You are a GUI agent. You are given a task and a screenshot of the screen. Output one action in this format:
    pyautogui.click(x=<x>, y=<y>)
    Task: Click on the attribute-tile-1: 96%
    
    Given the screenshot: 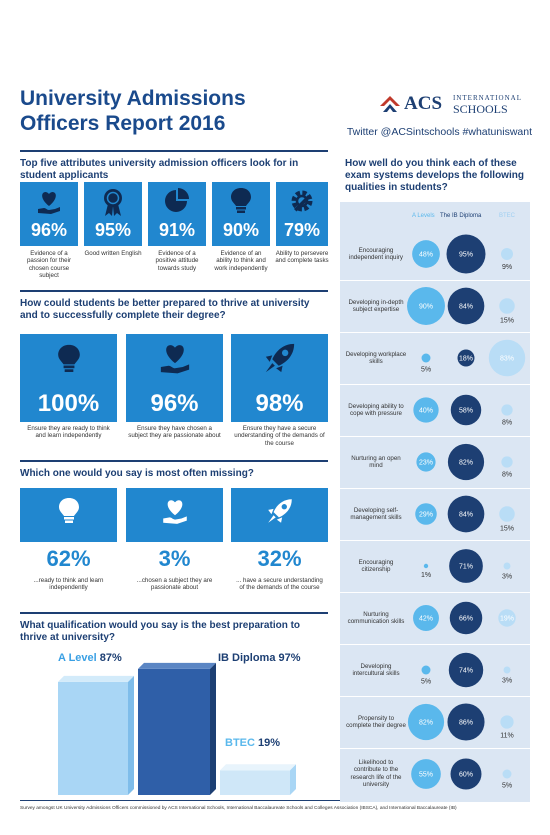 What is the action you would take?
    pyautogui.click(x=49, y=214)
    